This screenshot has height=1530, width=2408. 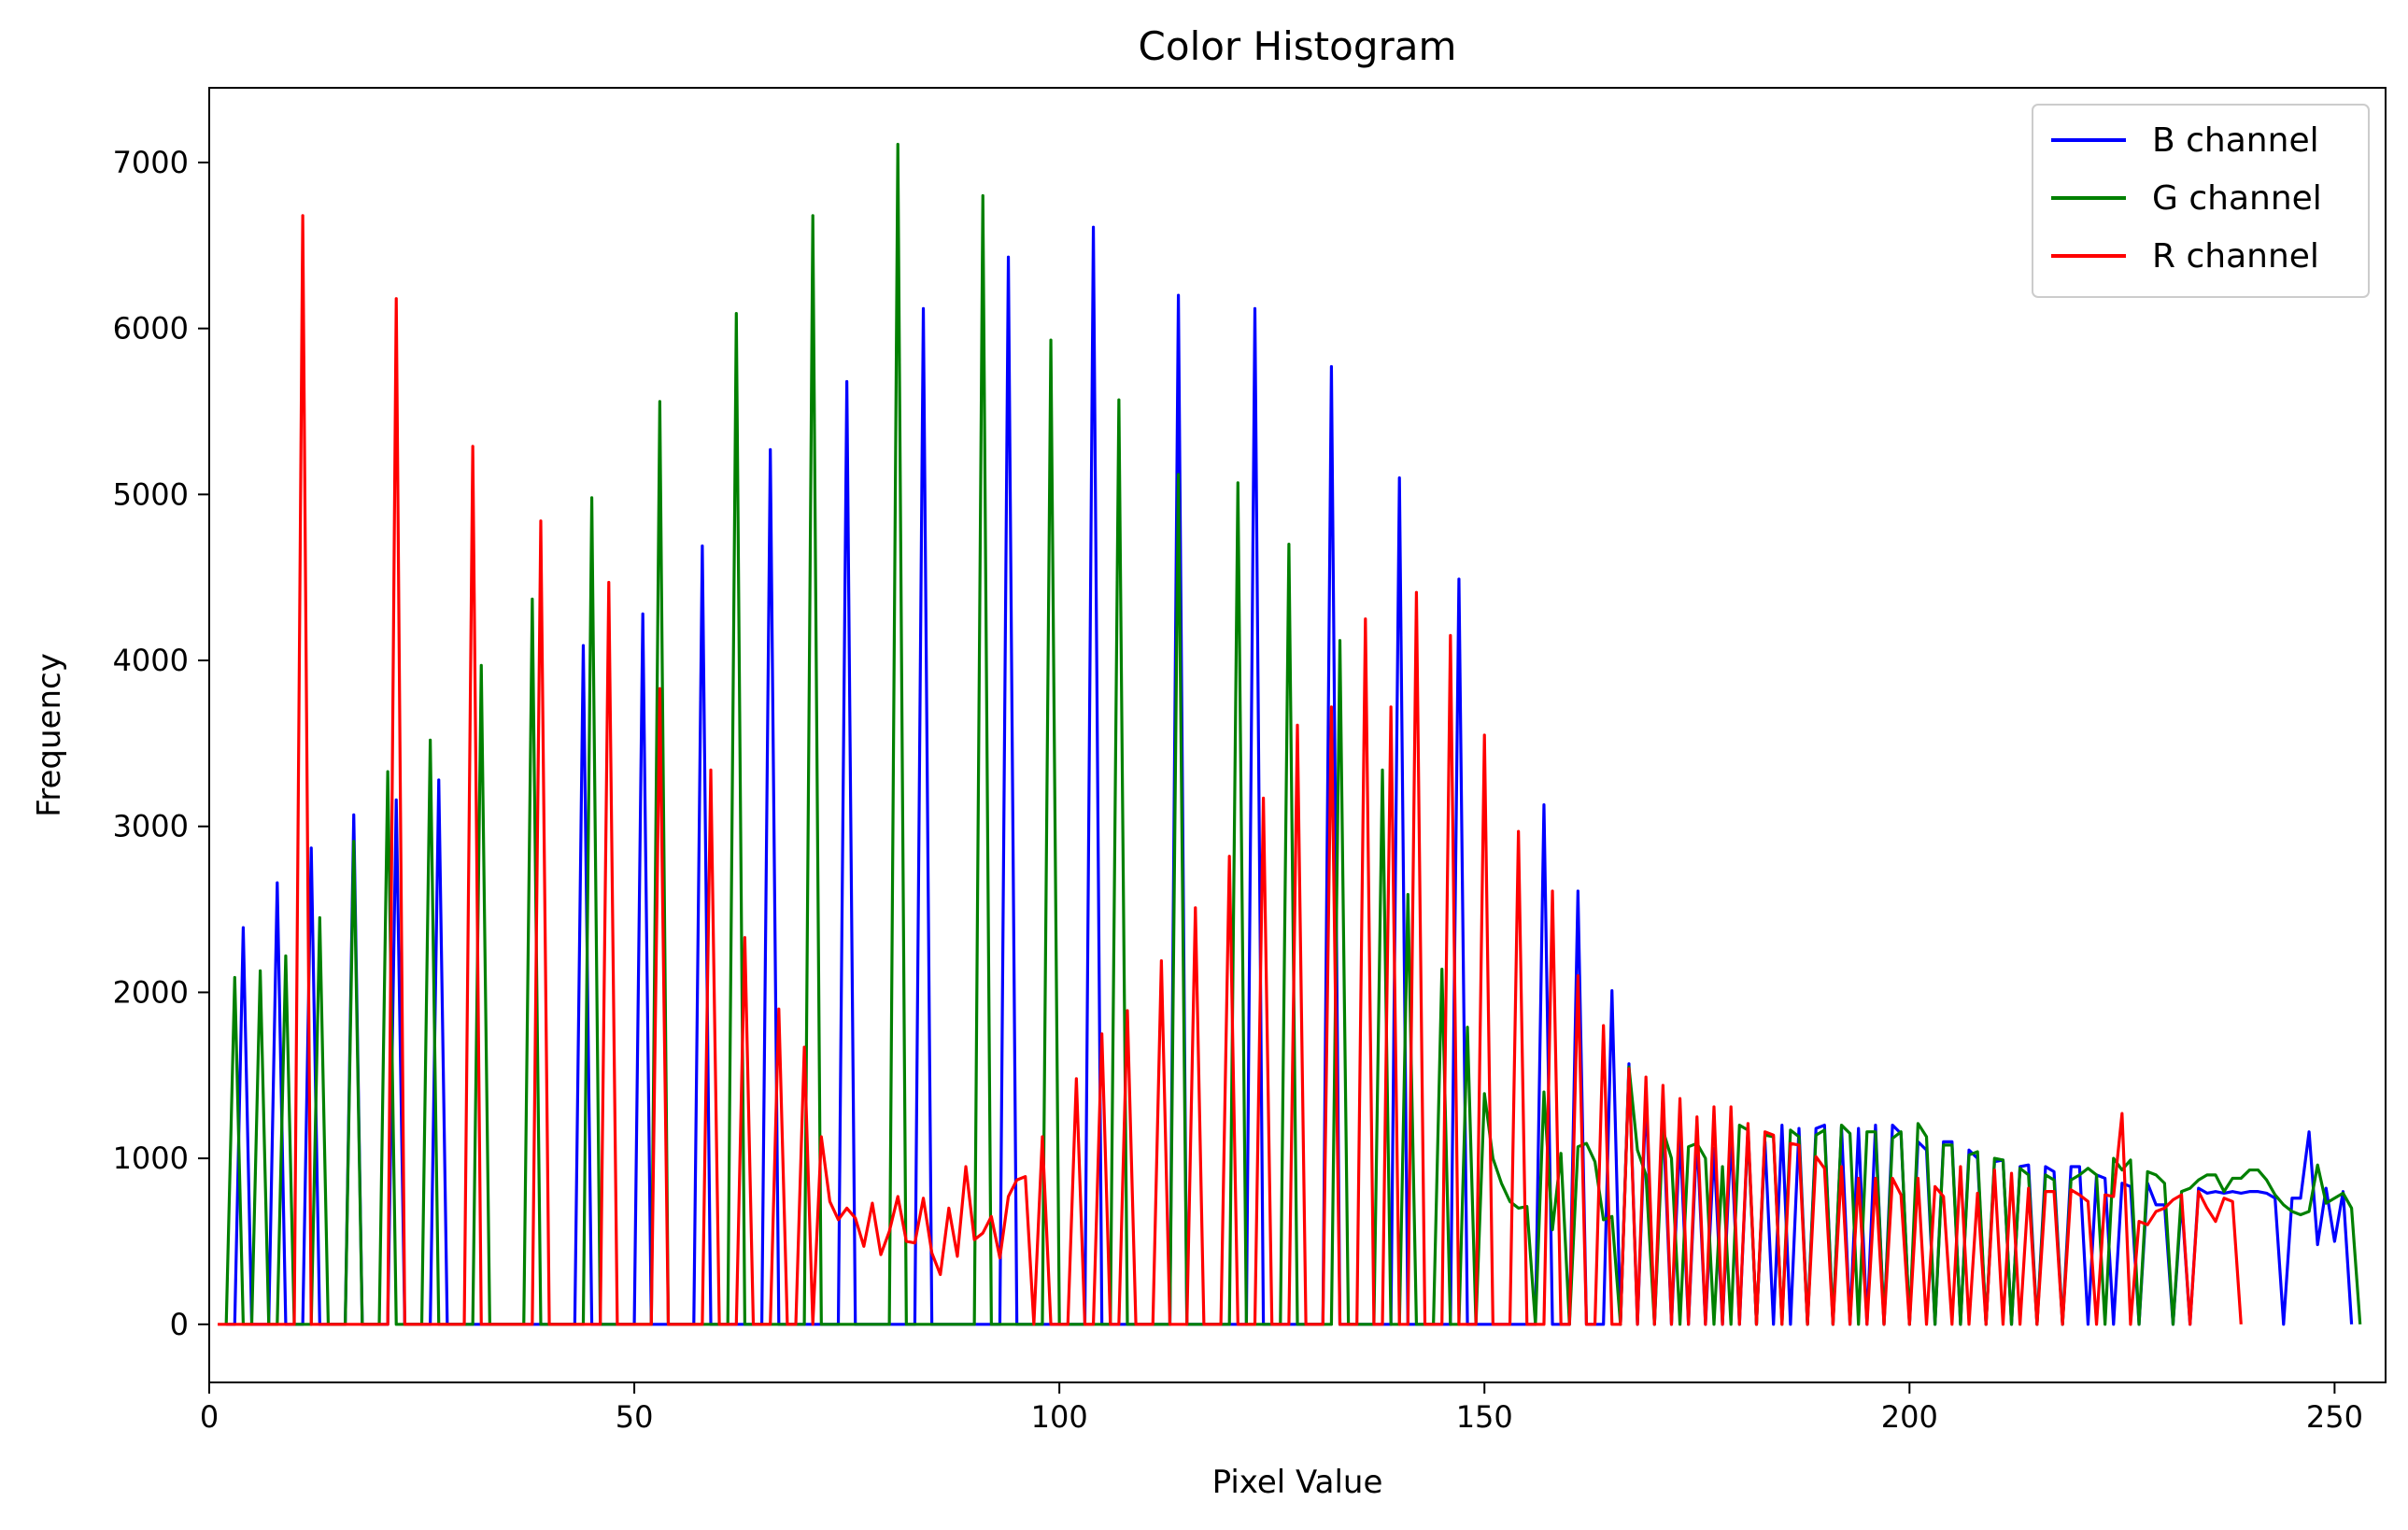 What do you see at coordinates (49, 735) in the screenshot?
I see `y-axis-label: Frequency` at bounding box center [49, 735].